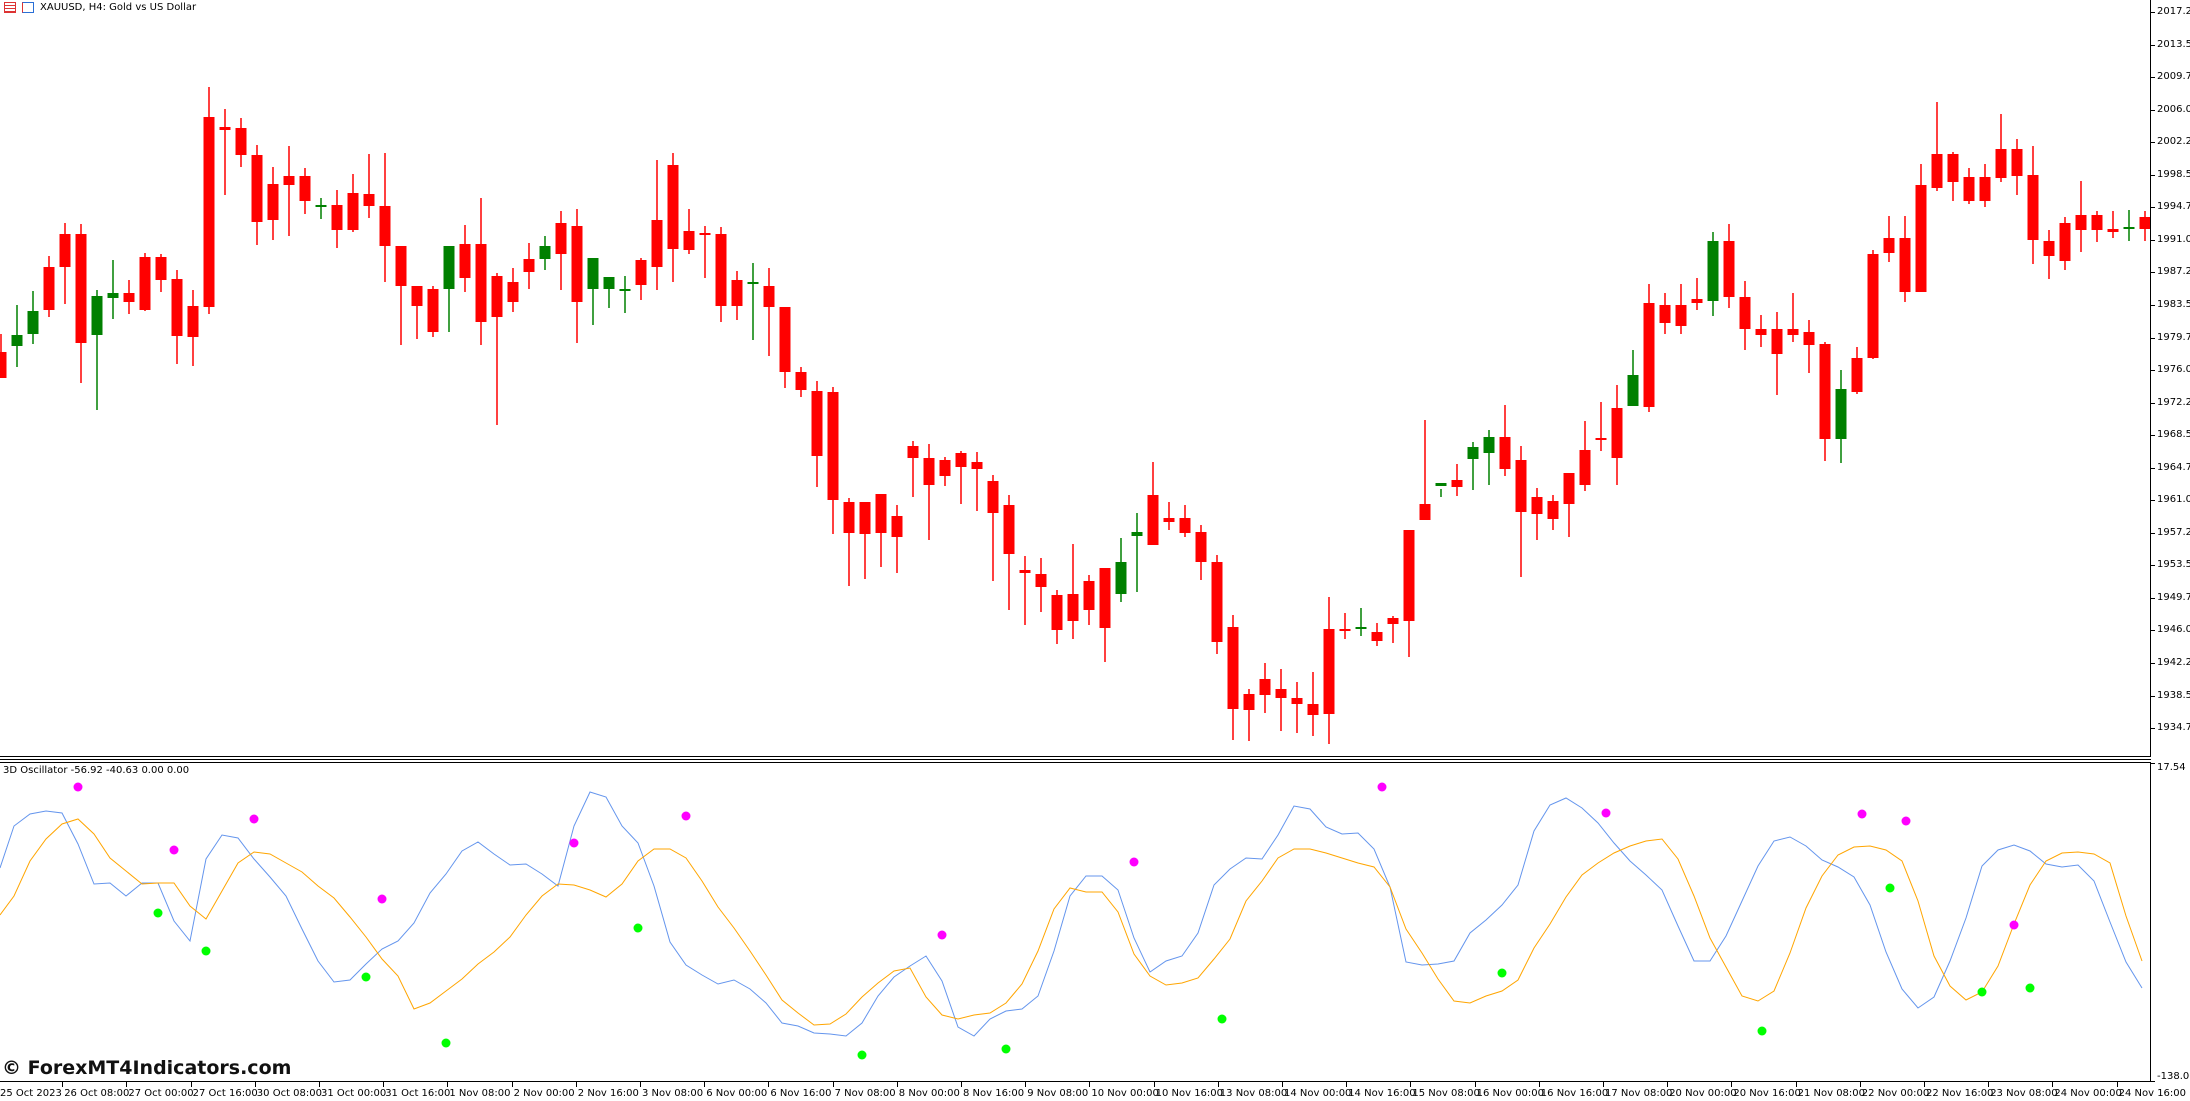 The width and height of the screenshot is (2190, 1101). Describe the element at coordinates (289, 1093) in the screenshot. I see `time-label: 30 Oct 08:00` at that location.